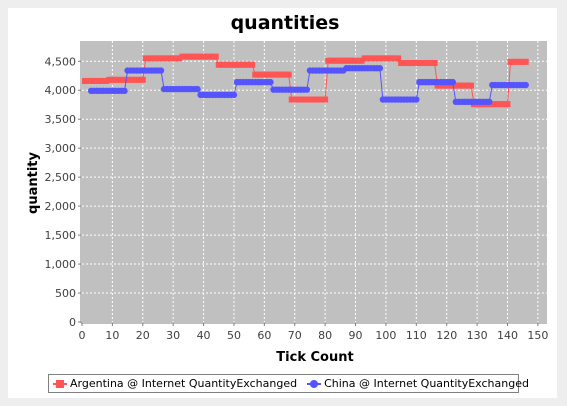 The width and height of the screenshot is (567, 406). What do you see at coordinates (72, 322) in the screenshot?
I see `y-tick-label: 0` at bounding box center [72, 322].